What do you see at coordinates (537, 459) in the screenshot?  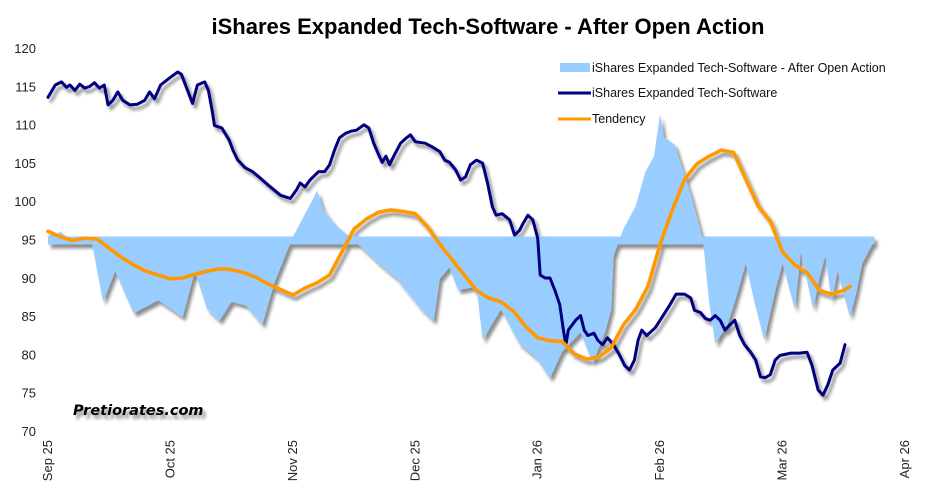 I see `x-tick-label: Jan 26` at bounding box center [537, 459].